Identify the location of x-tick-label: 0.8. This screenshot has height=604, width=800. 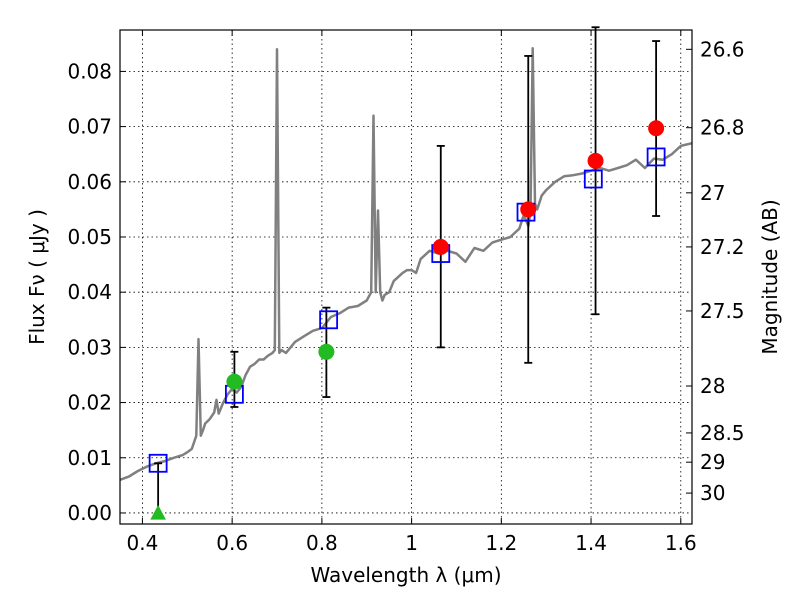
(322, 543).